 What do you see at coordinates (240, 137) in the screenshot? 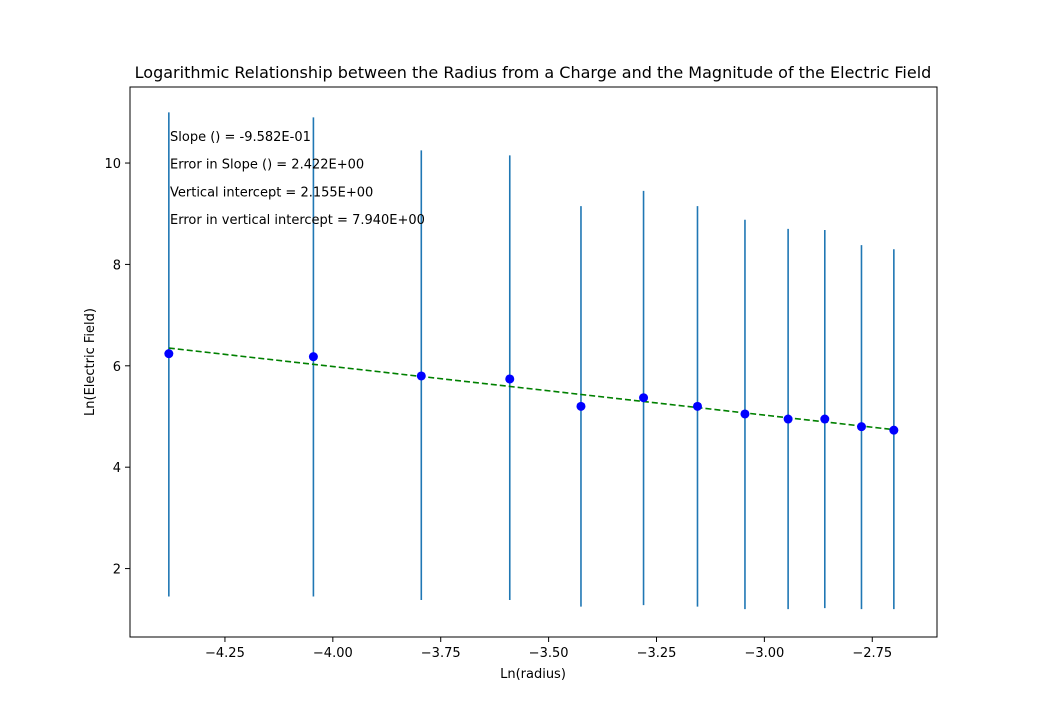
I see `annotation-text: Slope () = -9.582E-01` at bounding box center [240, 137].